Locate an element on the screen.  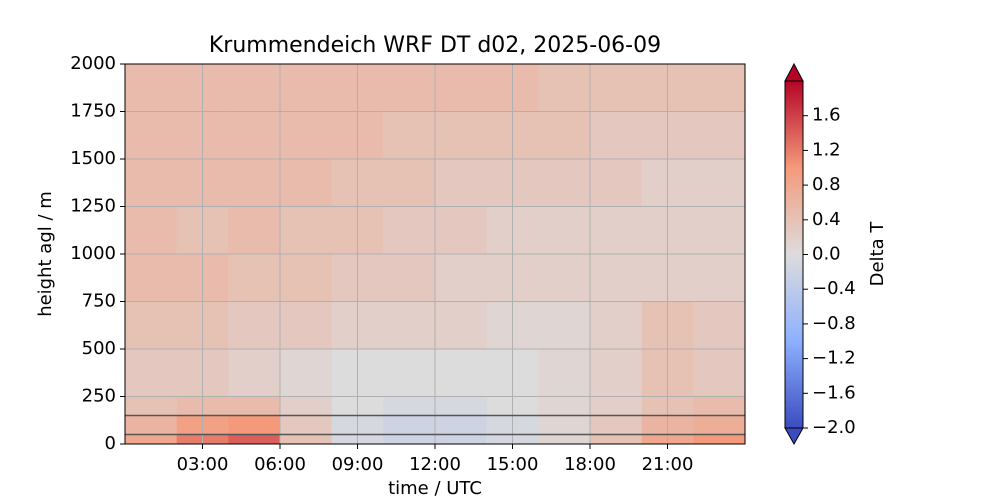
y-tick-label: 0 is located at coordinates (110, 443).